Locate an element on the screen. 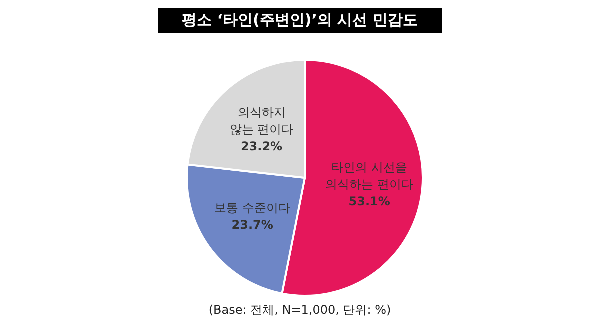 The height and width of the screenshot is (331, 600). data-label: 23.2% is located at coordinates (261, 147).